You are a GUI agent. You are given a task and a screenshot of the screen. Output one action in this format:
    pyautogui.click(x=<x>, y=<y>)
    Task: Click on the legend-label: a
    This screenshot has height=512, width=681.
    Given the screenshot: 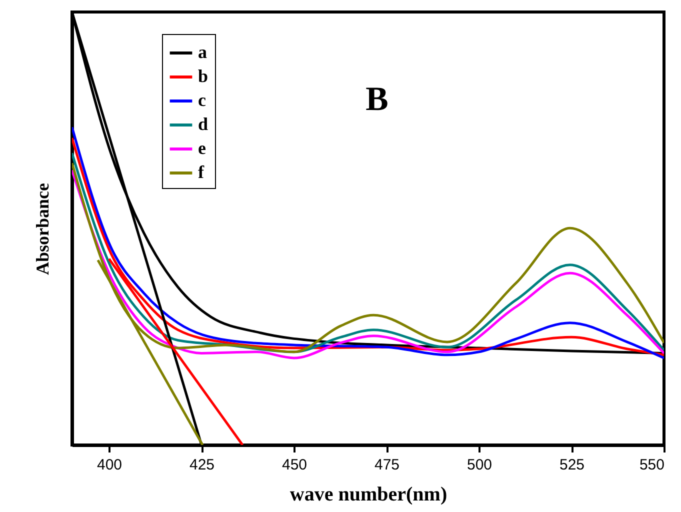 What is the action you would take?
    pyautogui.click(x=202, y=52)
    